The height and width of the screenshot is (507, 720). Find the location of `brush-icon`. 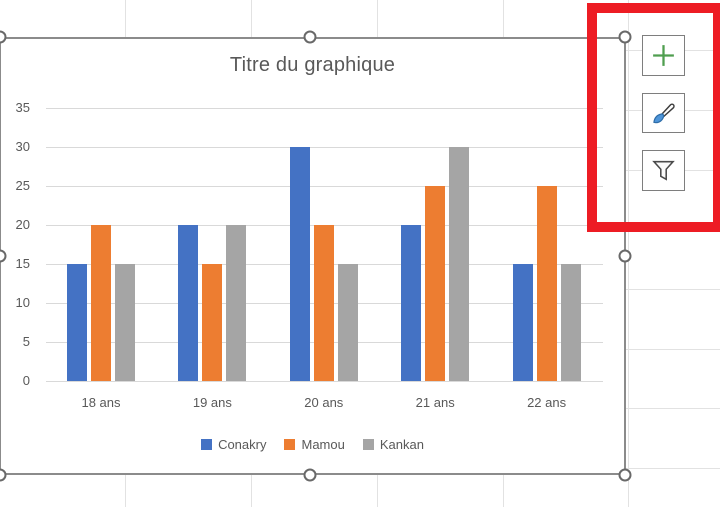

brush-icon is located at coordinates (664, 112).